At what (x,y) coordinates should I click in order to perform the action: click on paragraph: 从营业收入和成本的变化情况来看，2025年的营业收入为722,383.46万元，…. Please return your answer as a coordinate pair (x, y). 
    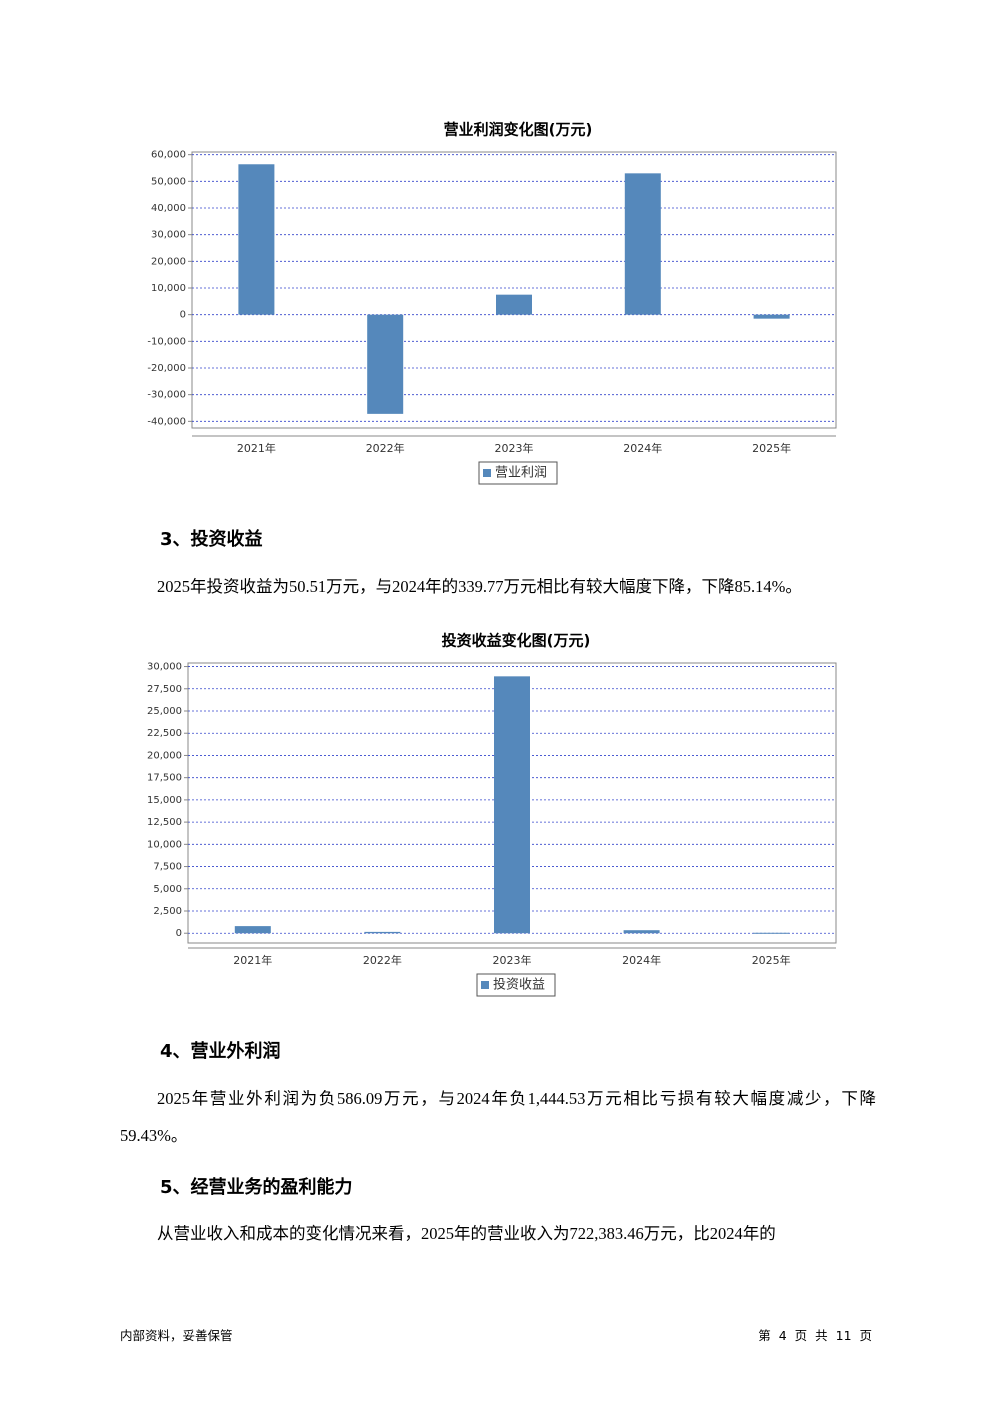
    Looking at the image, I should click on (466, 1233).